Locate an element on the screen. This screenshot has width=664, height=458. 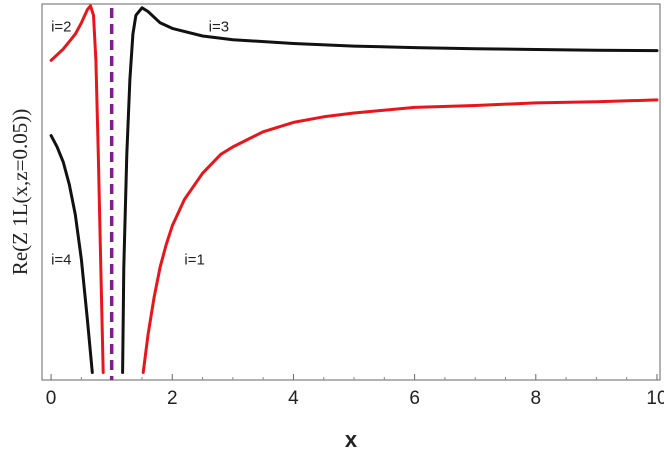
x-tick-label: 6 is located at coordinates (414, 398).